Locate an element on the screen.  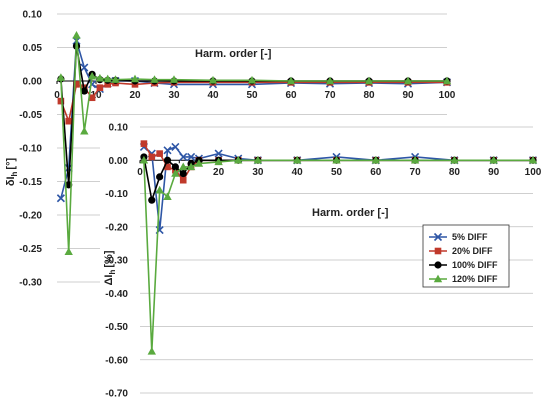
upper-y-tick-label: -0.15 is located at coordinates (30, 182).